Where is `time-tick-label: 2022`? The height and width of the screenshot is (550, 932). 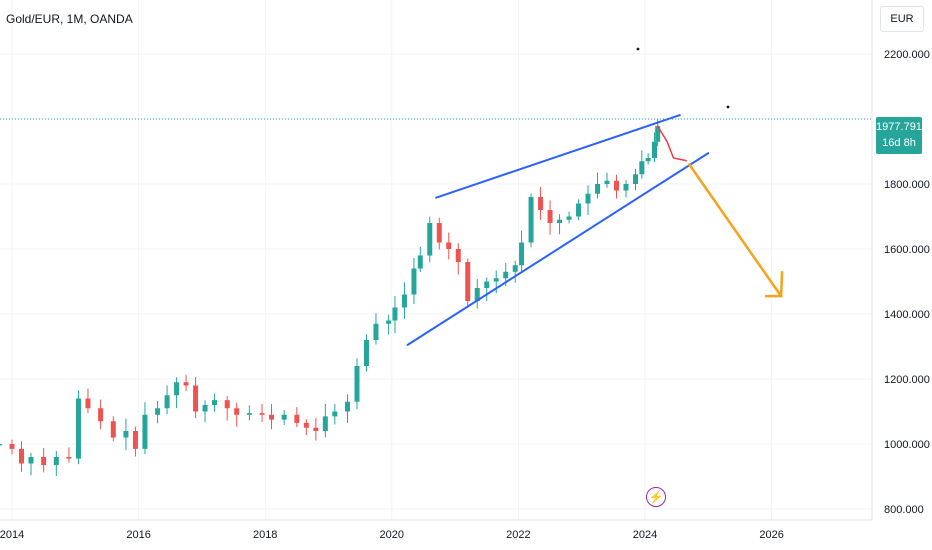
time-tick-label: 2022 is located at coordinates (518, 535).